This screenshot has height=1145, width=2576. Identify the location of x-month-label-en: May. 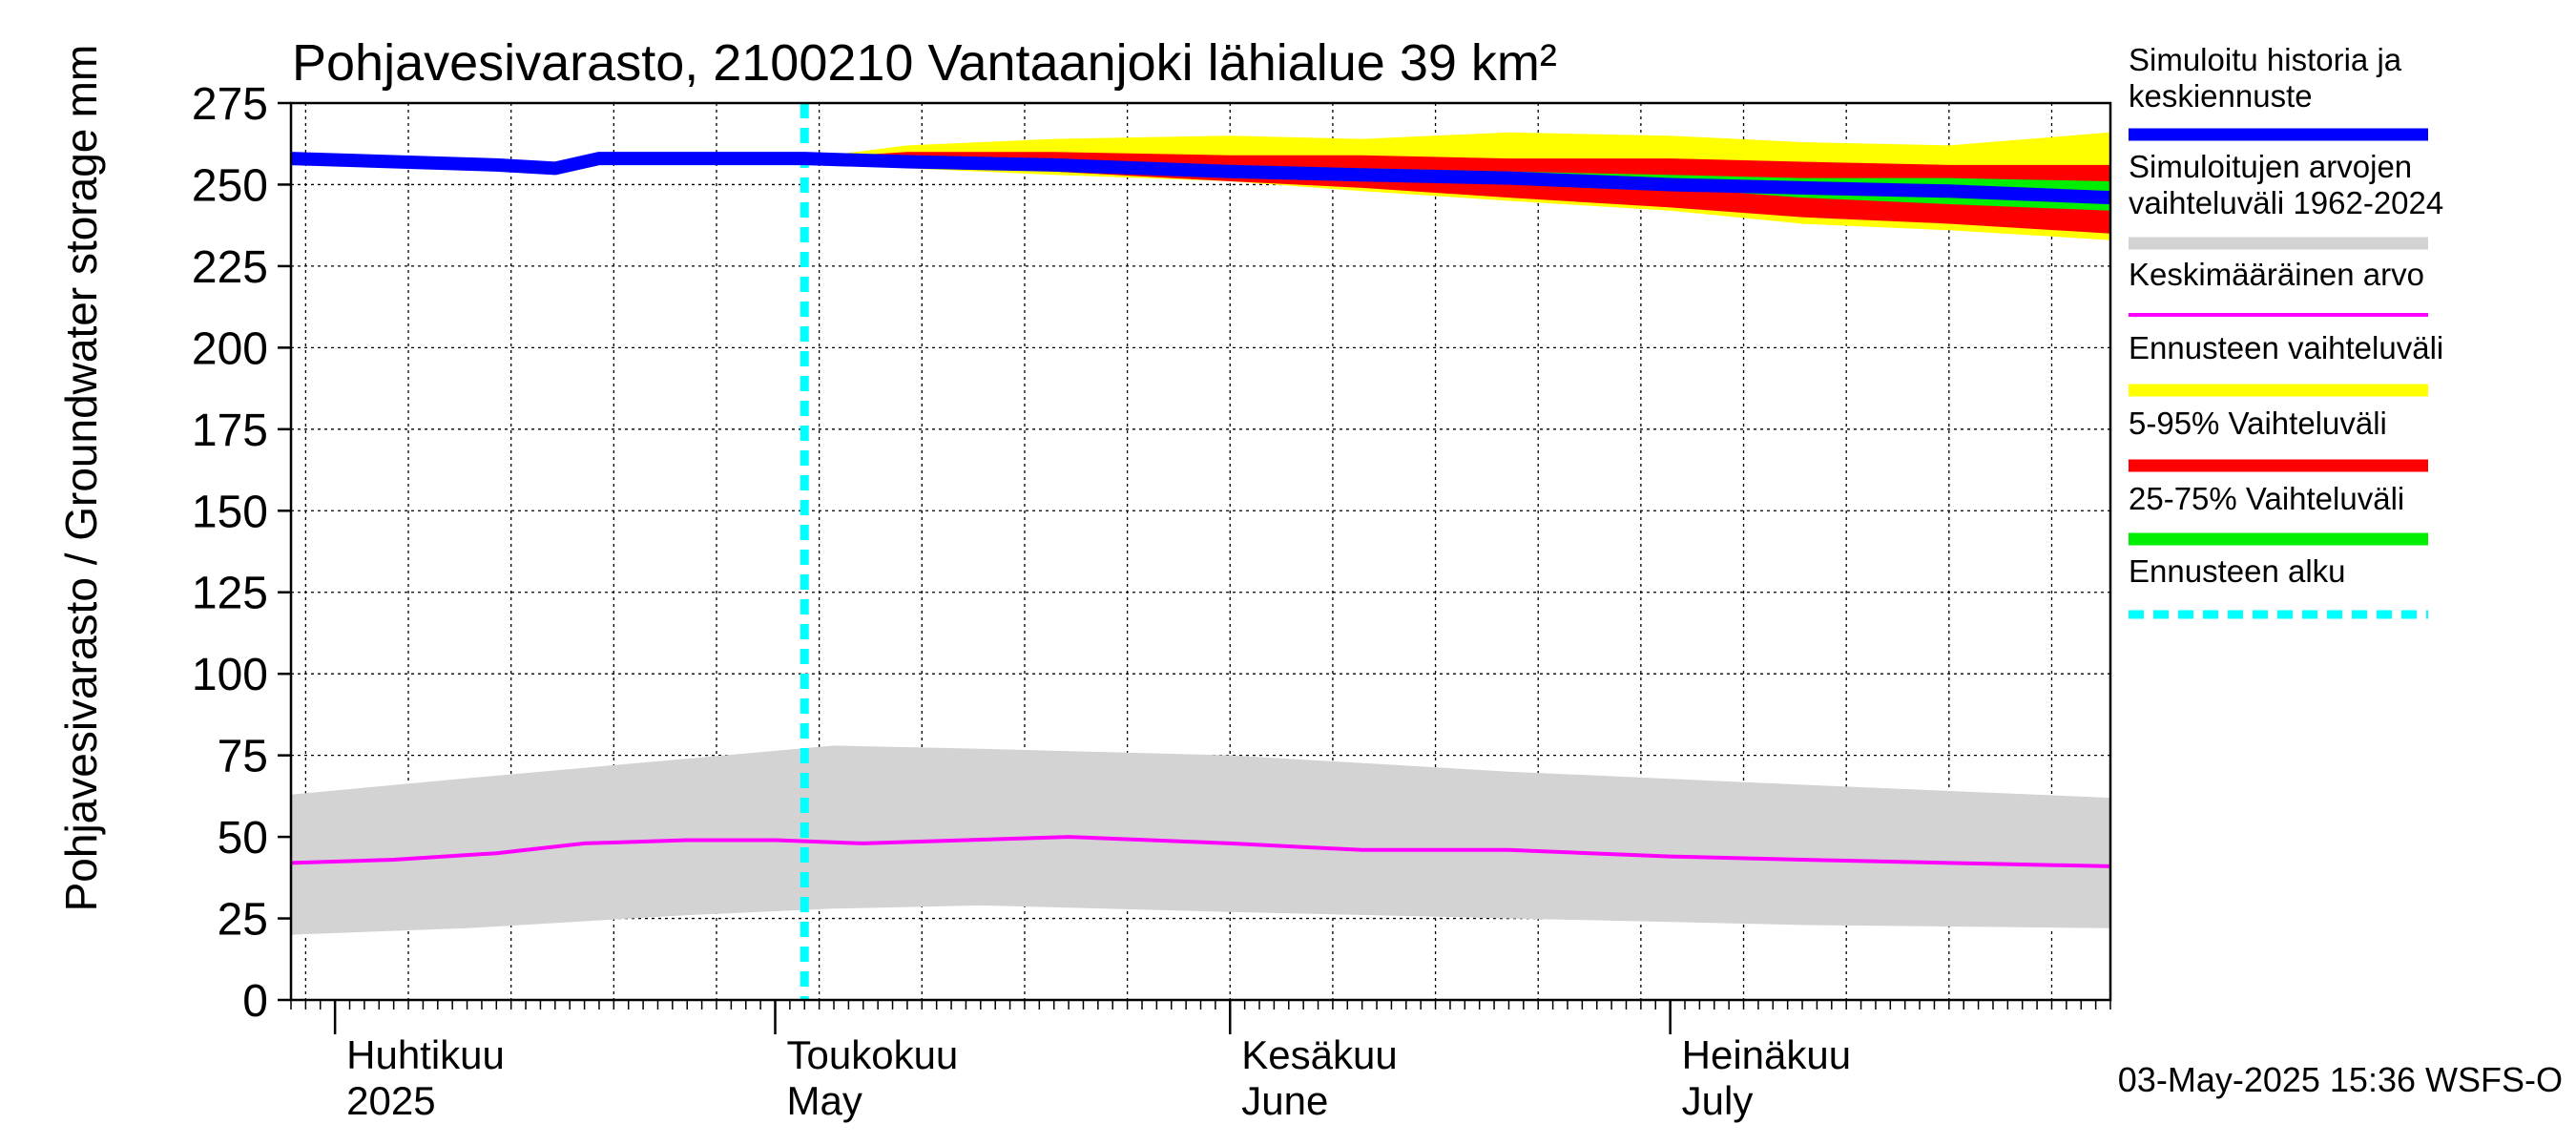
(824, 1100).